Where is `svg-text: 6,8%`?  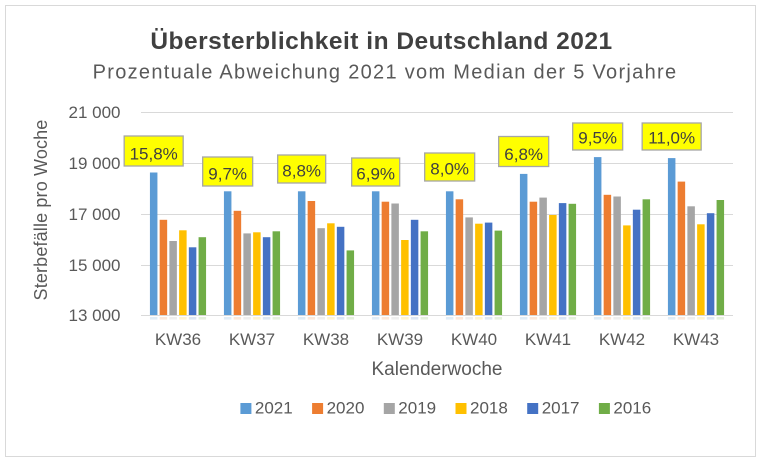
svg-text: 6,8% is located at coordinates (523, 154).